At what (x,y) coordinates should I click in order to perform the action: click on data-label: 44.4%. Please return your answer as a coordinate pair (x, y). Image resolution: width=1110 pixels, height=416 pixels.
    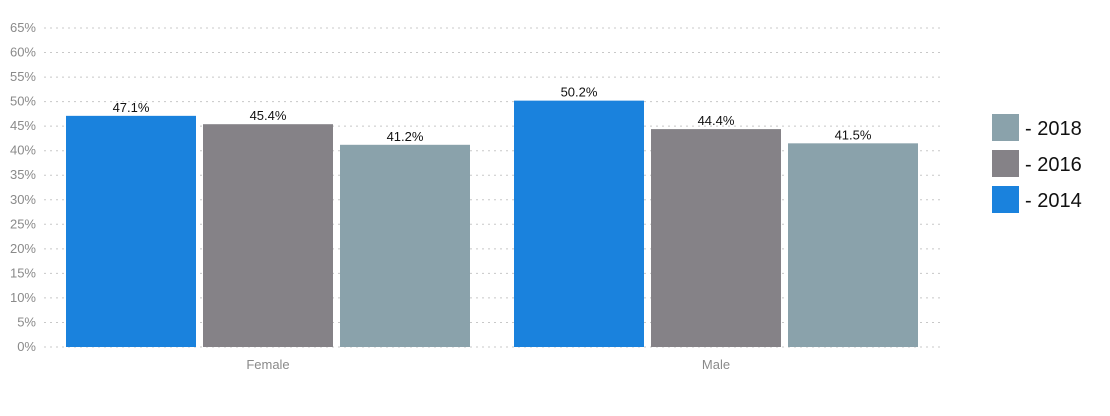
    Looking at the image, I should click on (716, 120).